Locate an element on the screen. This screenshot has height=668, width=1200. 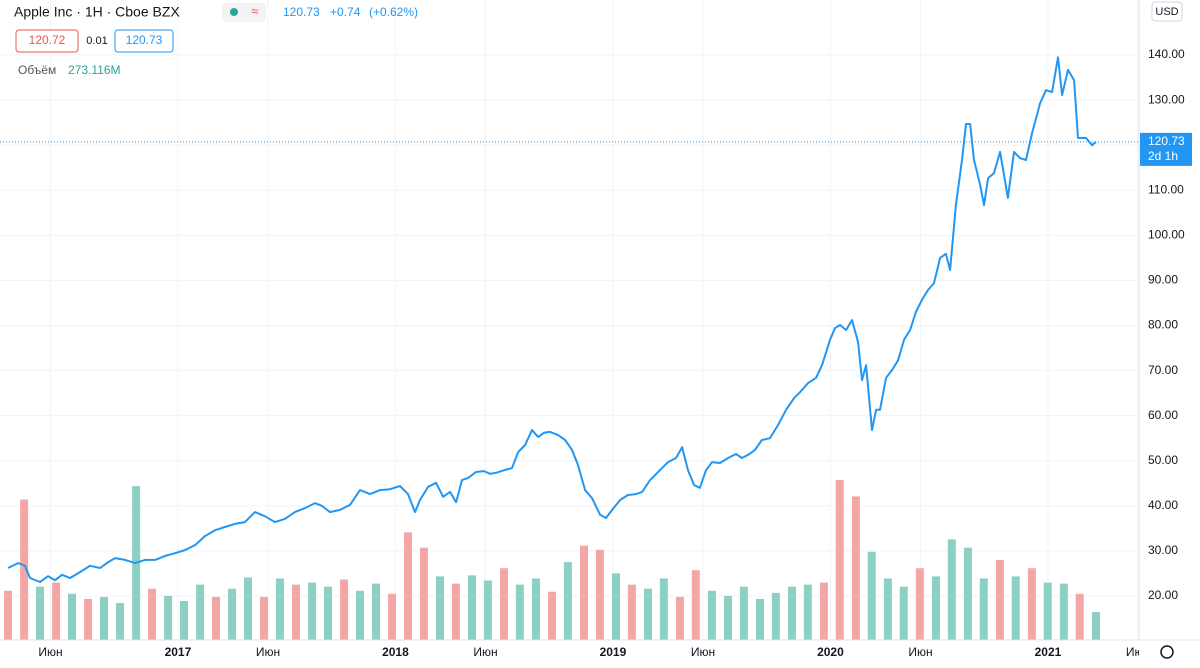
y-tick-label: 20.00 is located at coordinates (1163, 595).